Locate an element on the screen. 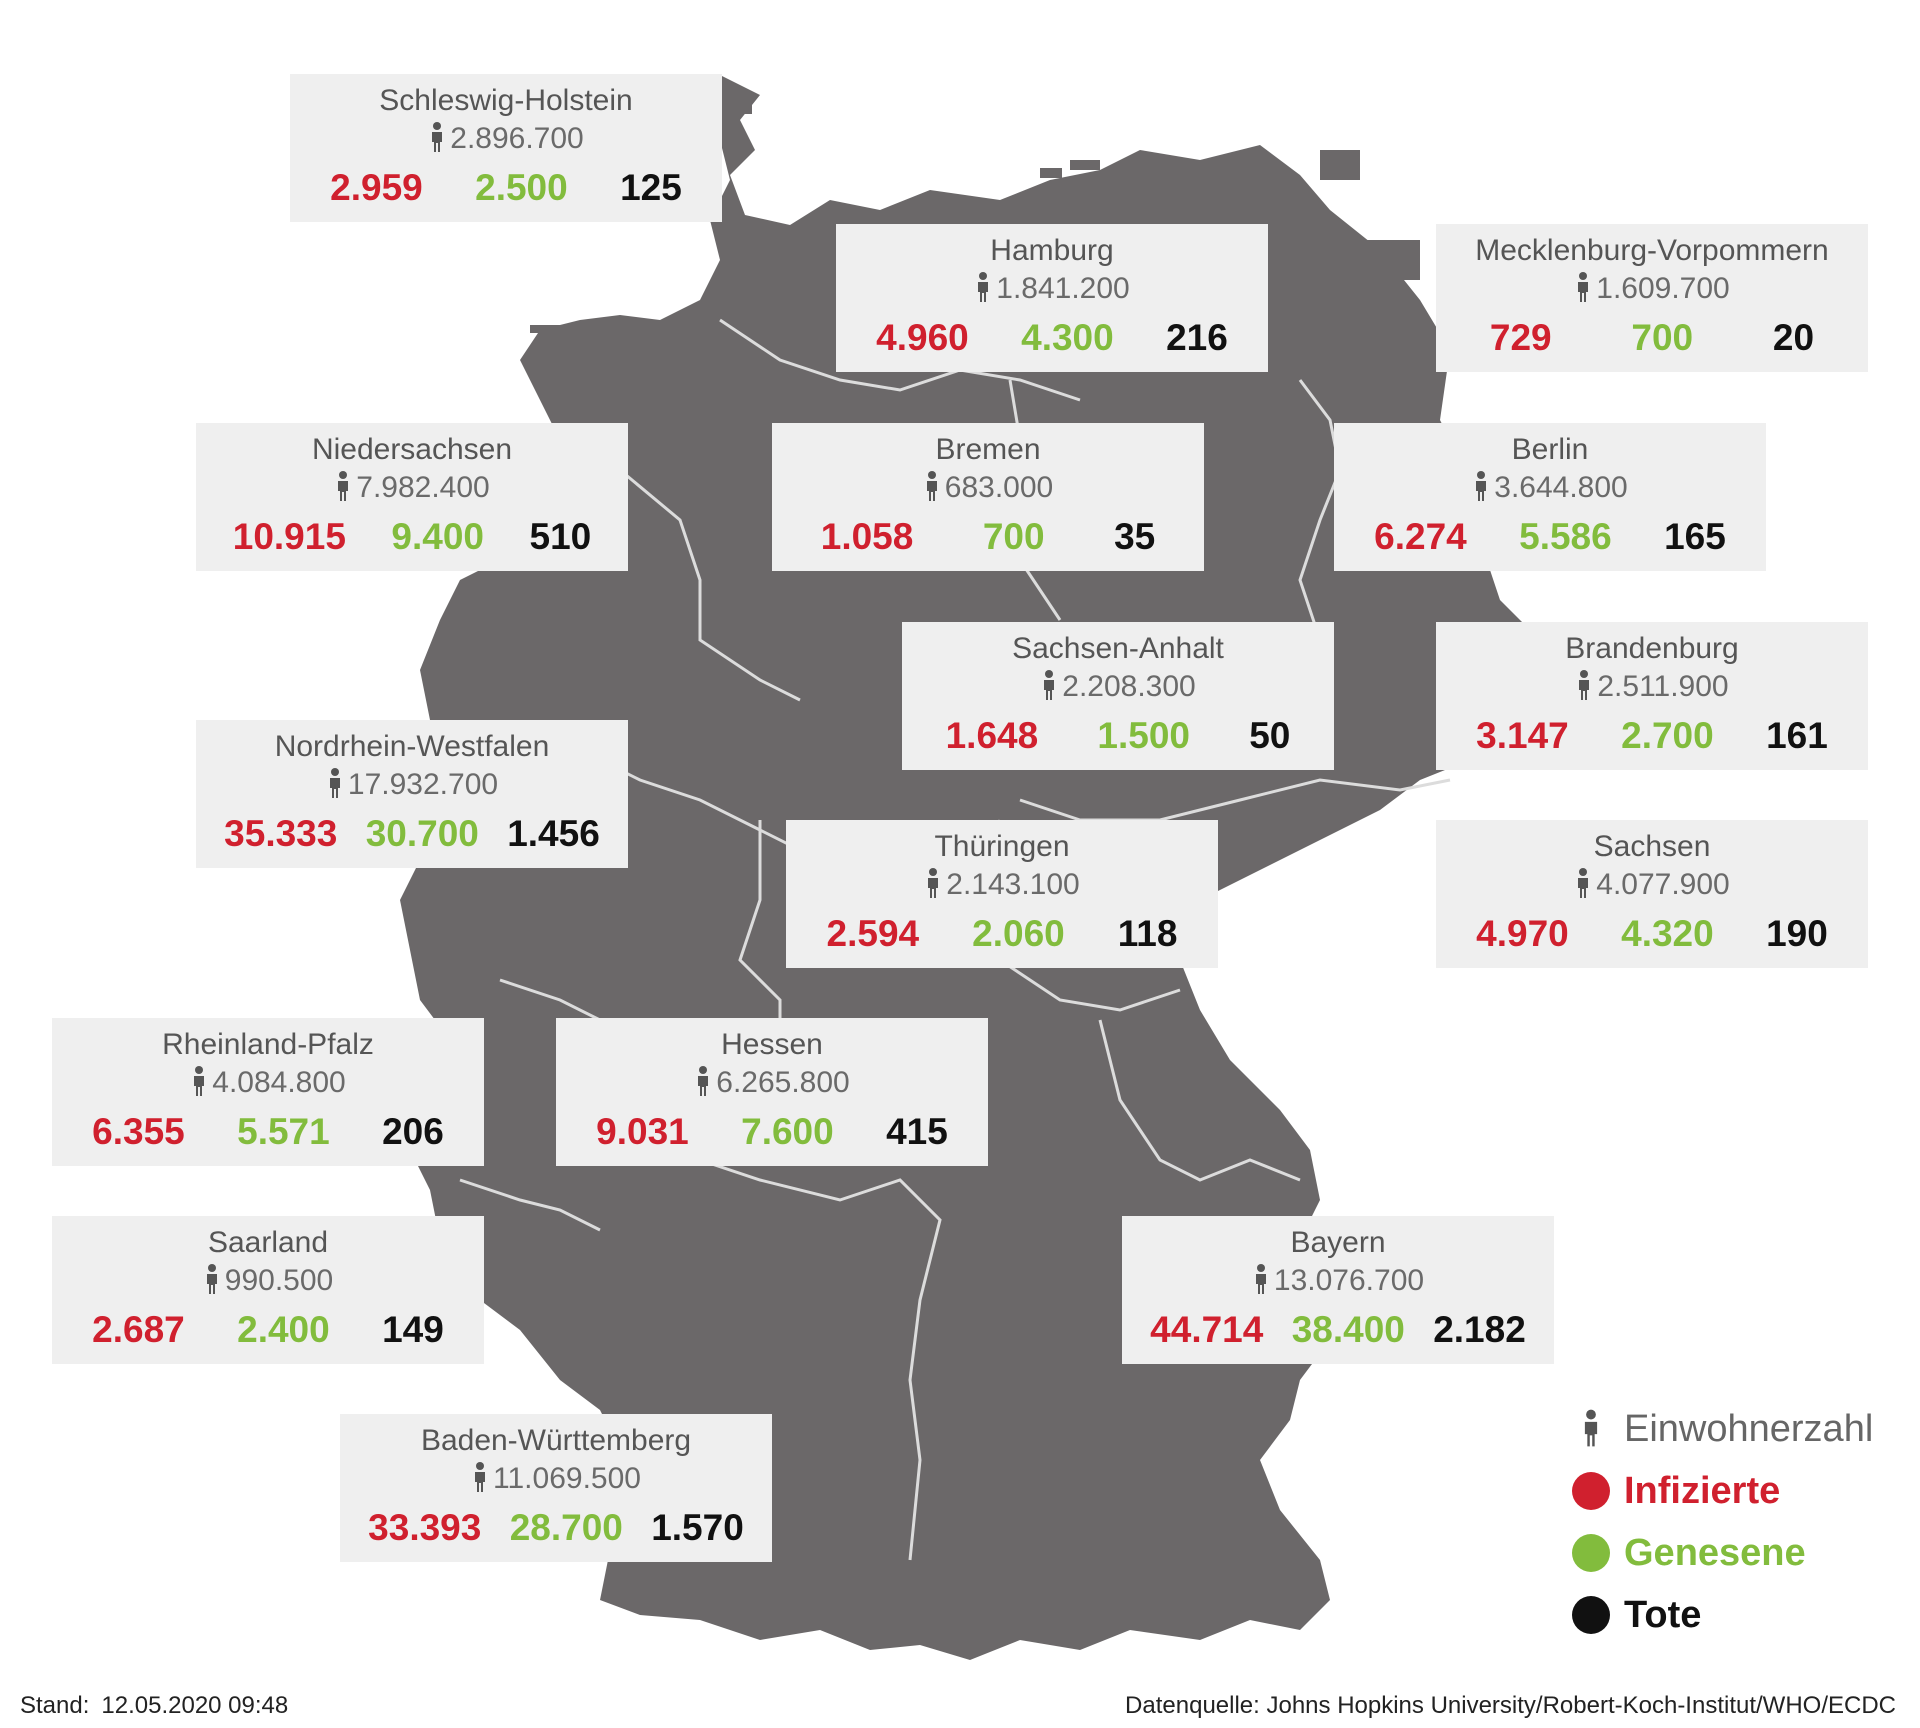 This screenshot has width=1920, height=1728. population: 7.982.400 is located at coordinates (412, 488).